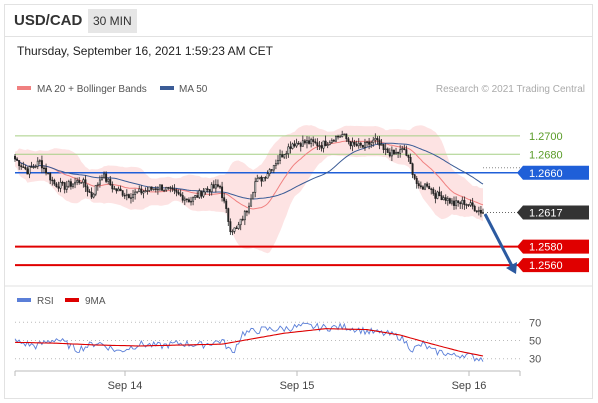 The image size is (598, 403). Describe the element at coordinates (546, 266) in the screenshot. I see `level-label-1.2560: 1.2560` at that location.